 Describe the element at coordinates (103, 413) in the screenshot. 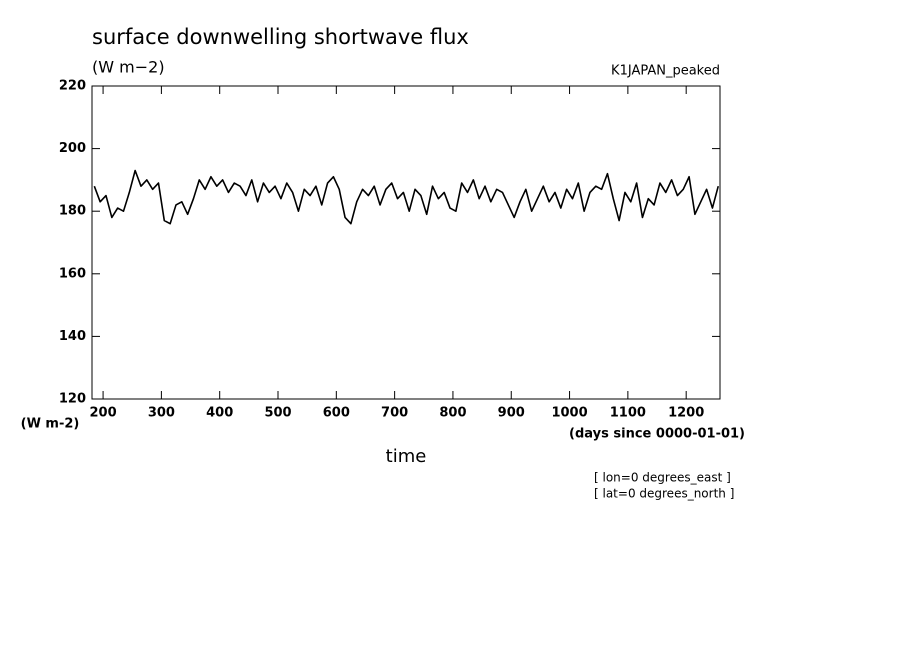

I see `x-tick-label: 200` at that location.